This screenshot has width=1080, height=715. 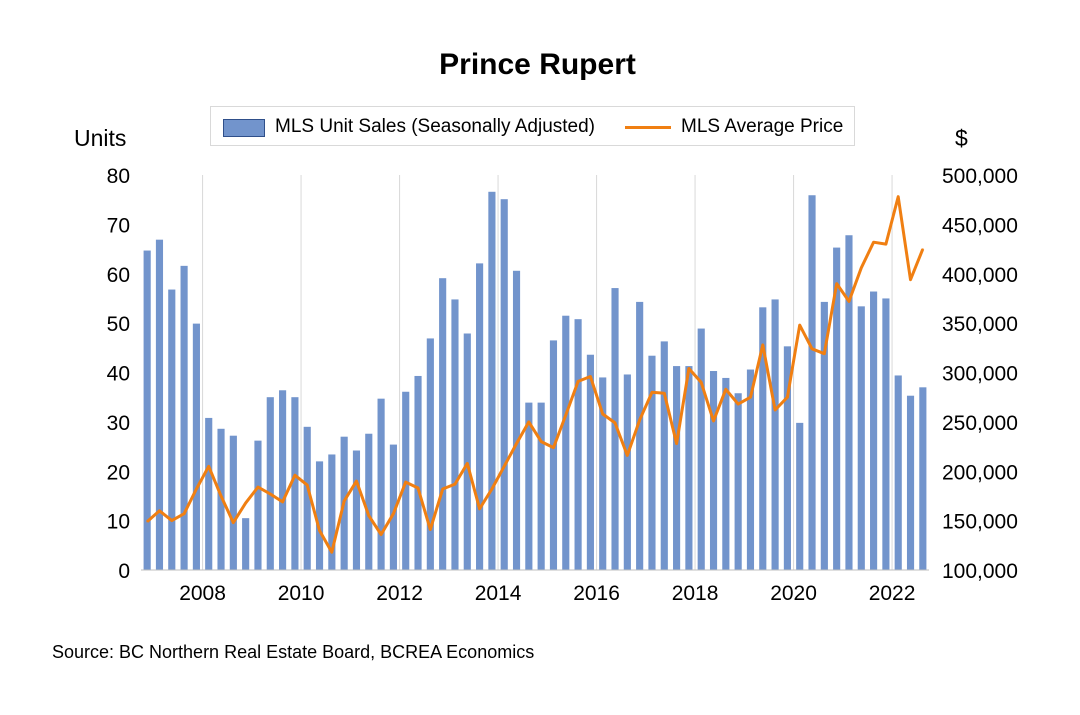 I want to click on left-axis-tick-label: 30, so click(x=118, y=423).